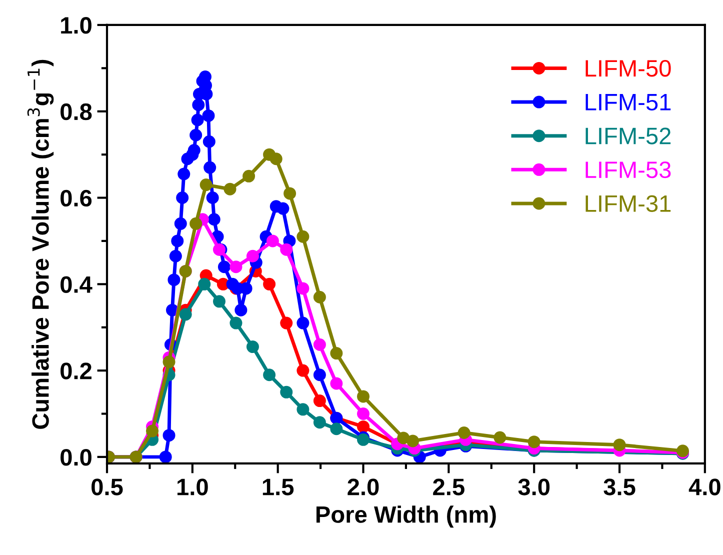 This screenshot has height=555, width=723. What do you see at coordinates (628, 203) in the screenshot?
I see `legend-label: LIFM-31` at bounding box center [628, 203].